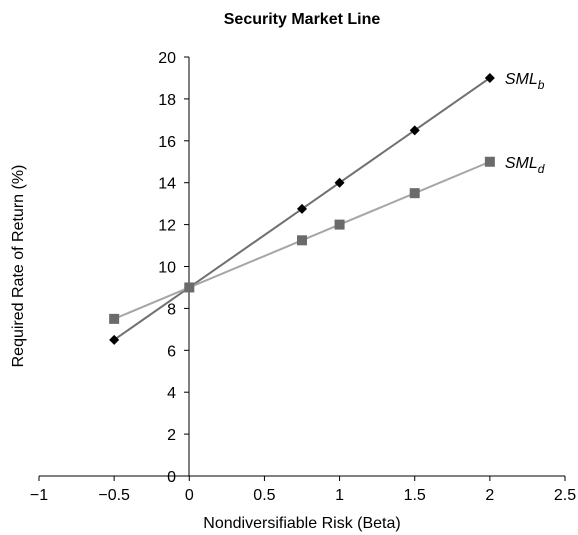  Describe the element at coordinates (171, 309) in the screenshot. I see `y-tick-label: 8` at that location.